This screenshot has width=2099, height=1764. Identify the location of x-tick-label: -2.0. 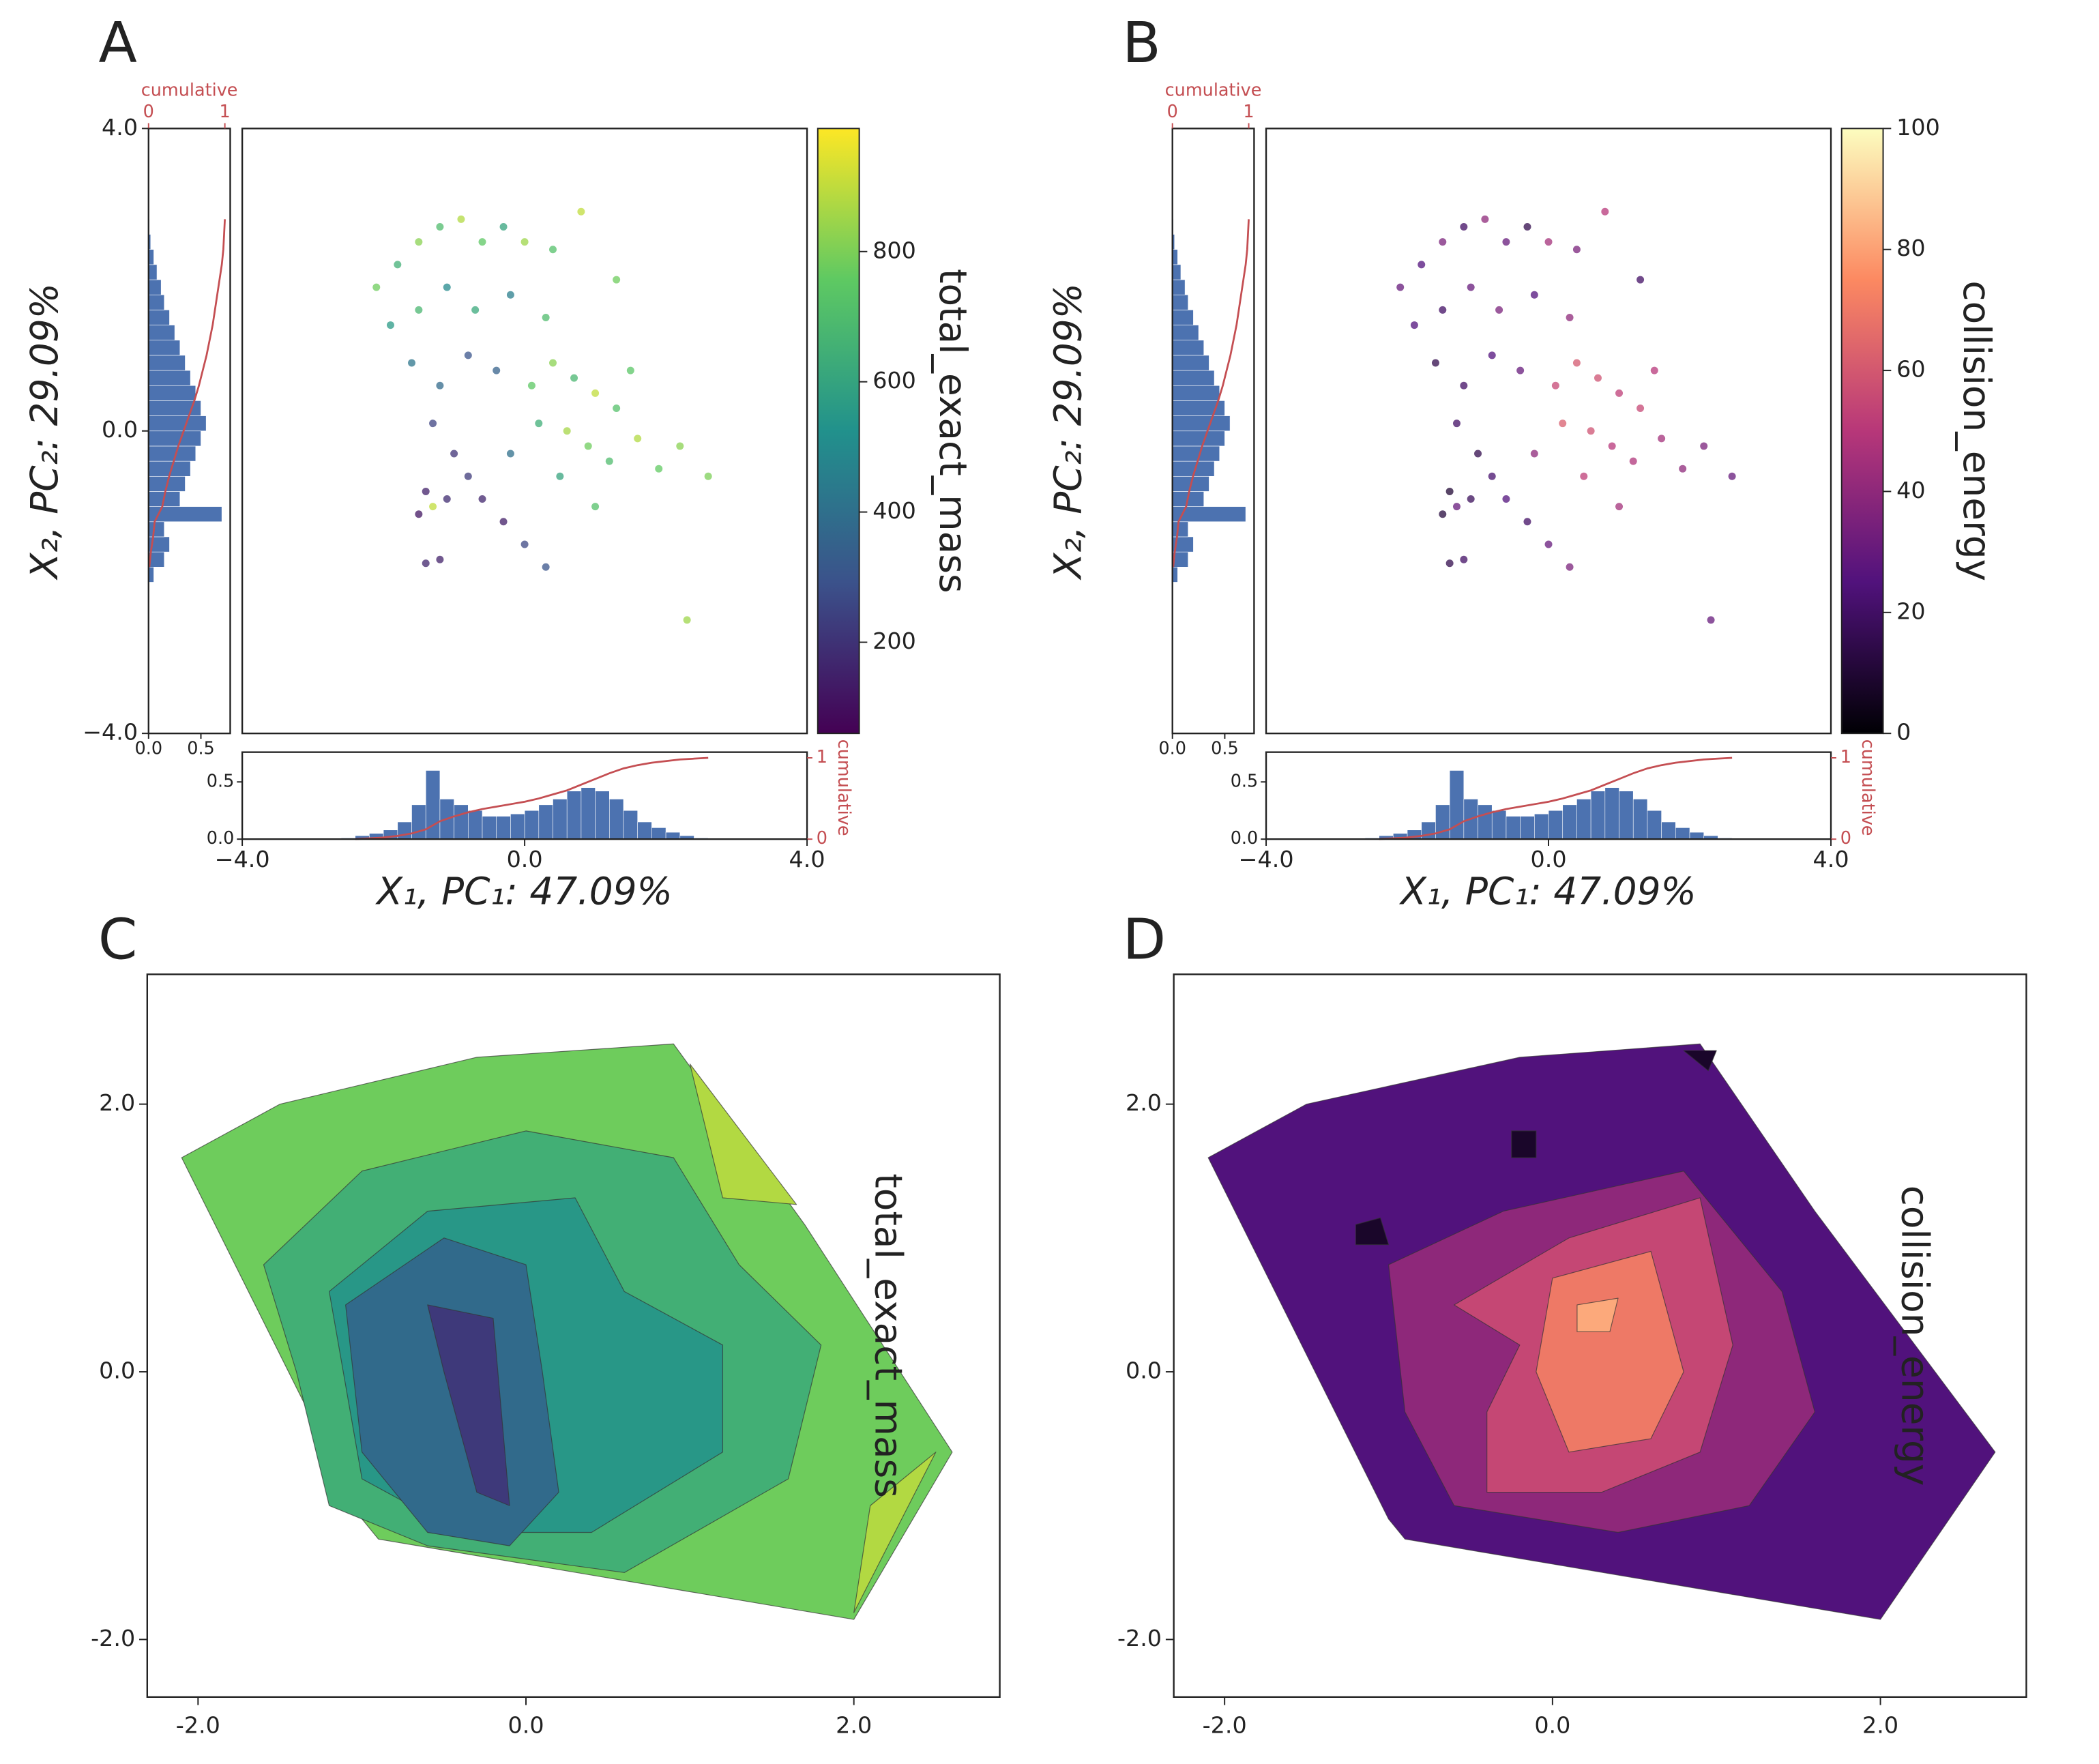
(198, 1724).